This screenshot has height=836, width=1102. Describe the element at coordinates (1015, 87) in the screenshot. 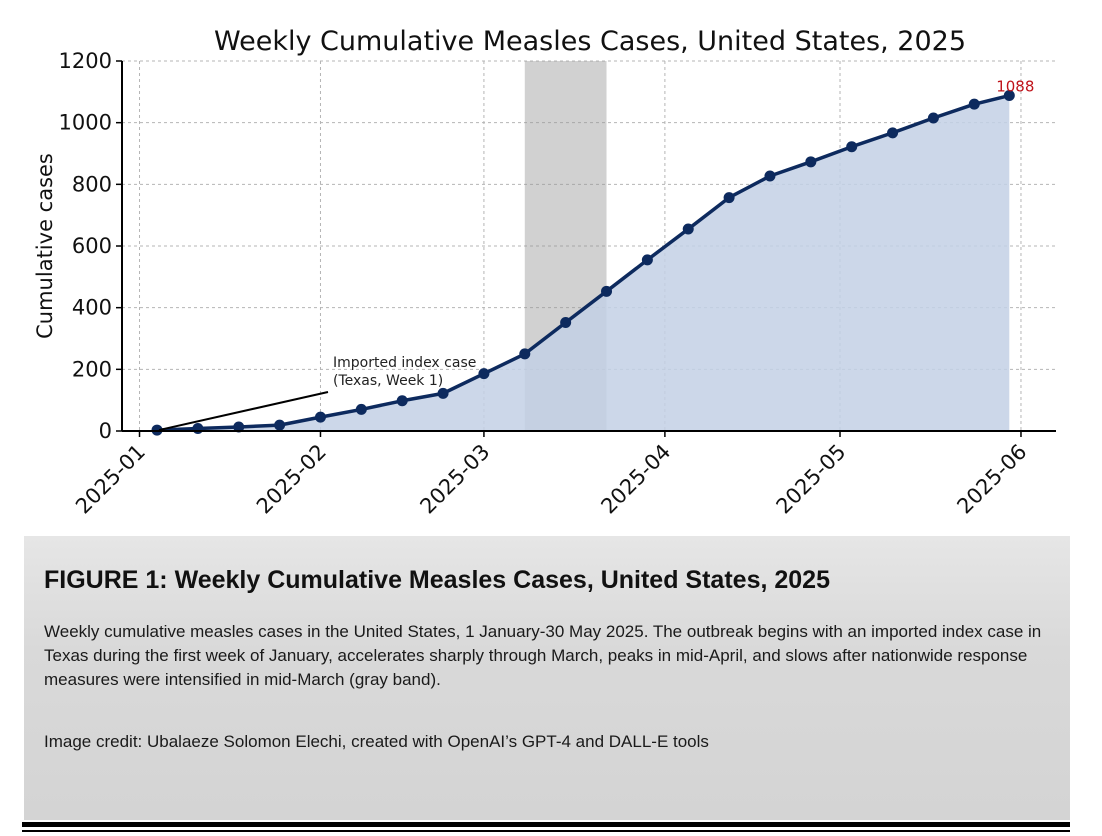

I see `peak-value-label: 1088` at that location.